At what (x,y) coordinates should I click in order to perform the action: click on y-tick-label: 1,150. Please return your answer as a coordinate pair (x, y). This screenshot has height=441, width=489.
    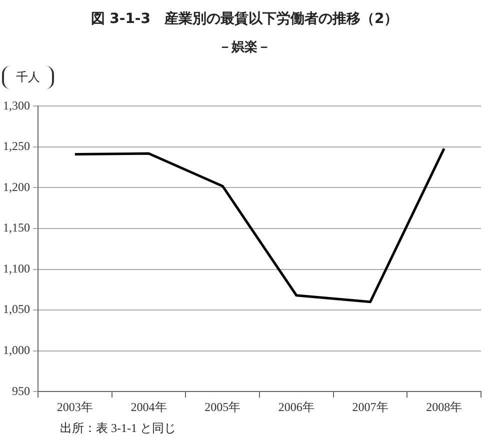
    Looking at the image, I should click on (16, 227).